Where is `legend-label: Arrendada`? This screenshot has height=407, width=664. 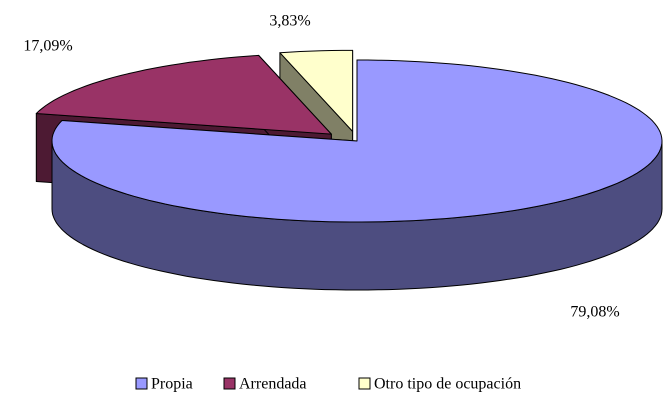
legend-label: Arrendada is located at coordinates (273, 384).